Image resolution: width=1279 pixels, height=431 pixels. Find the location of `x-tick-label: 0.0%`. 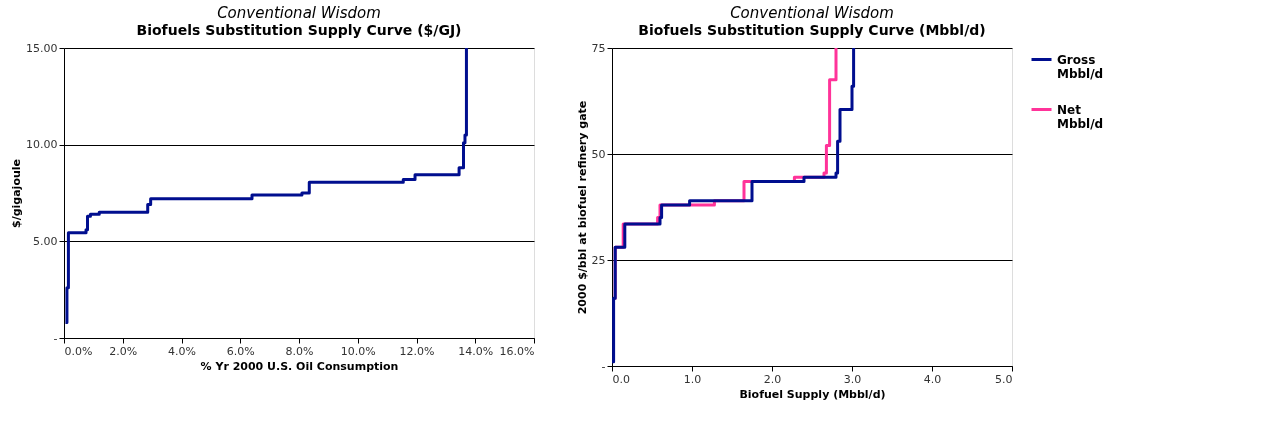

x-tick-label: 0.0% is located at coordinates (78, 351).